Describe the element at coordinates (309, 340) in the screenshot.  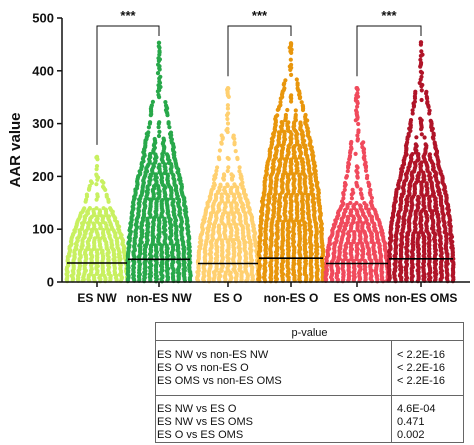
I see `table-divider` at that location.